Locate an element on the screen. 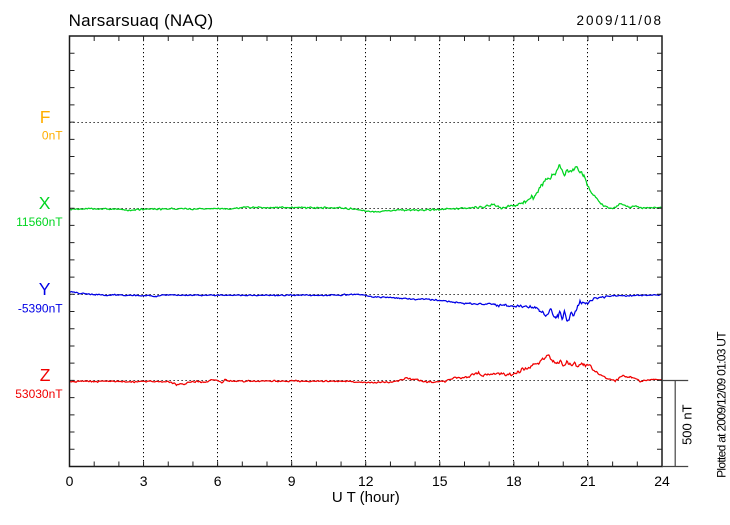 The height and width of the screenshot is (525, 730). svg-text: 53030nT is located at coordinates (39, 394).